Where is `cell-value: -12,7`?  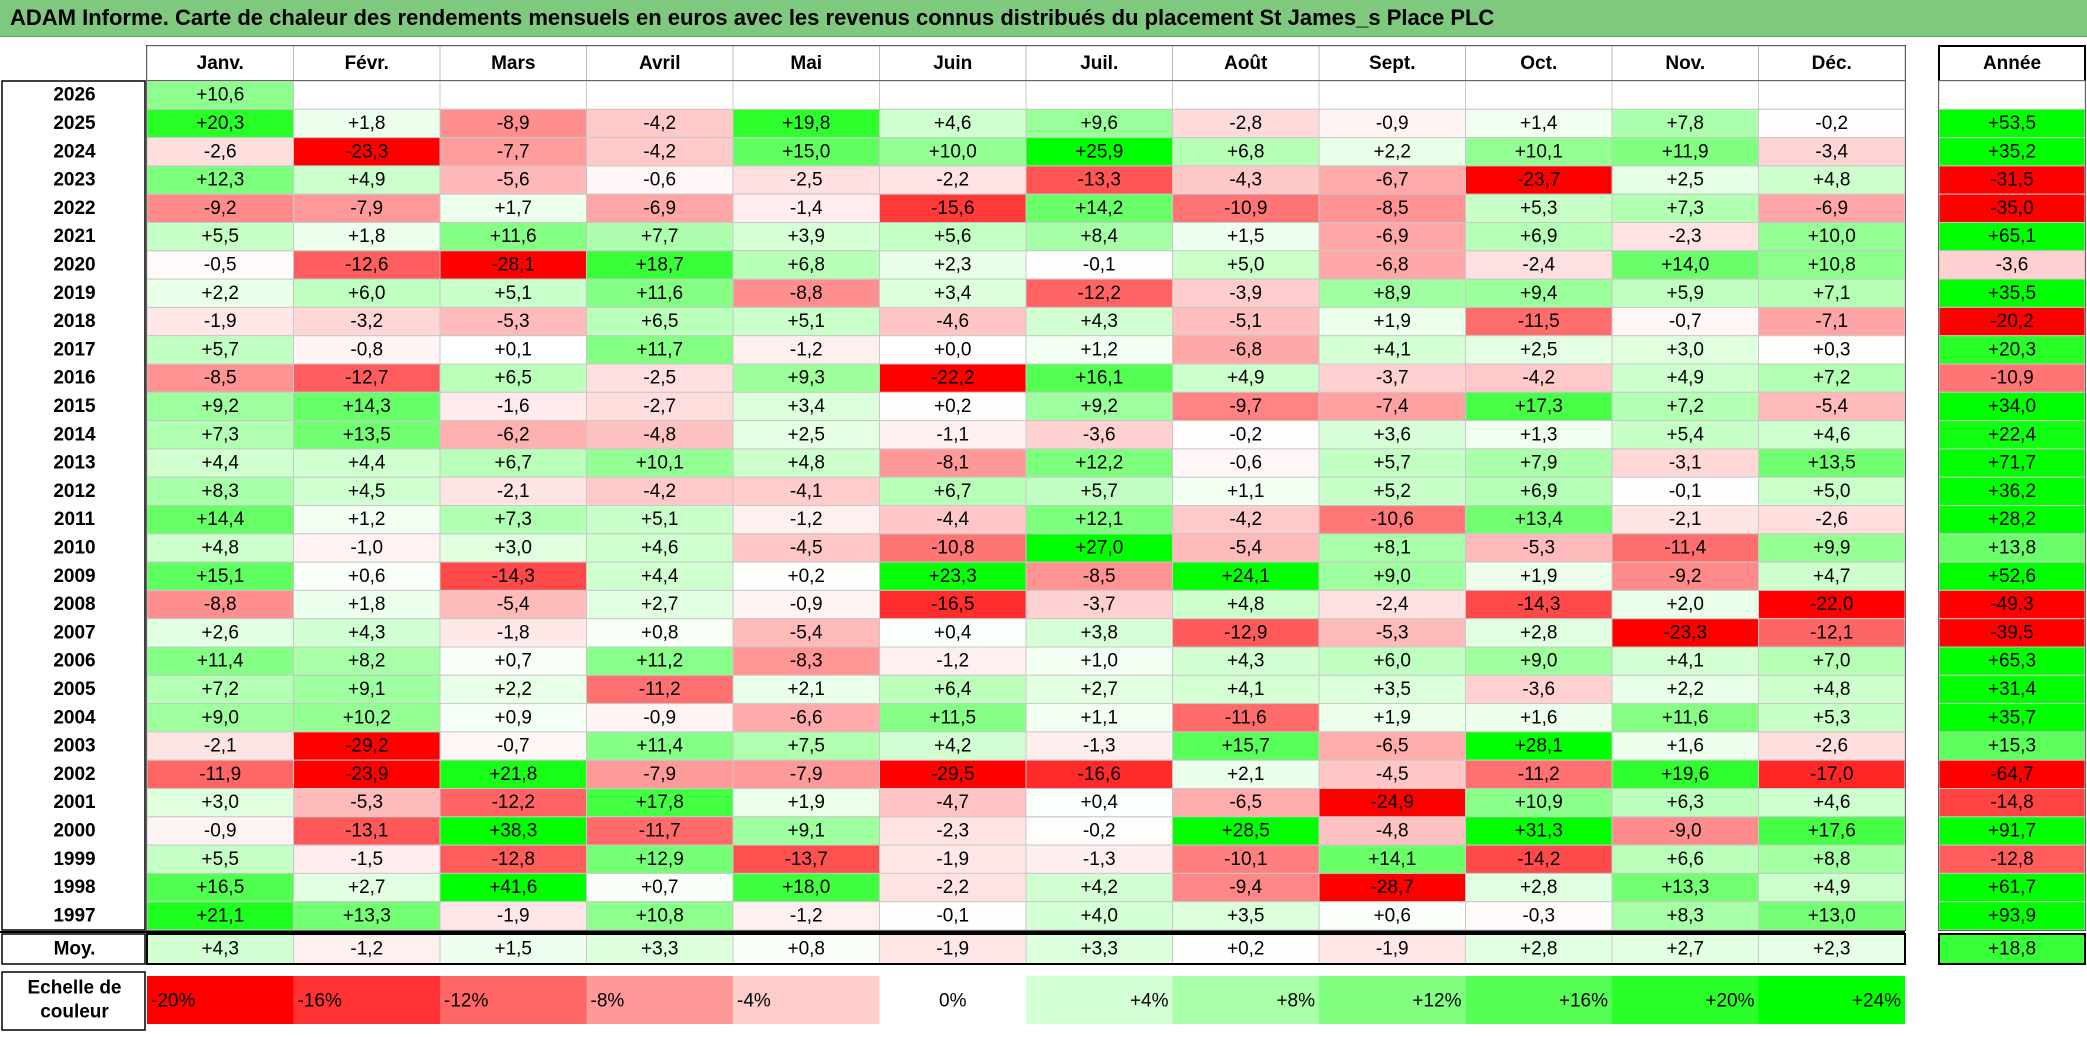 cell-value: -12,7 is located at coordinates (366, 378).